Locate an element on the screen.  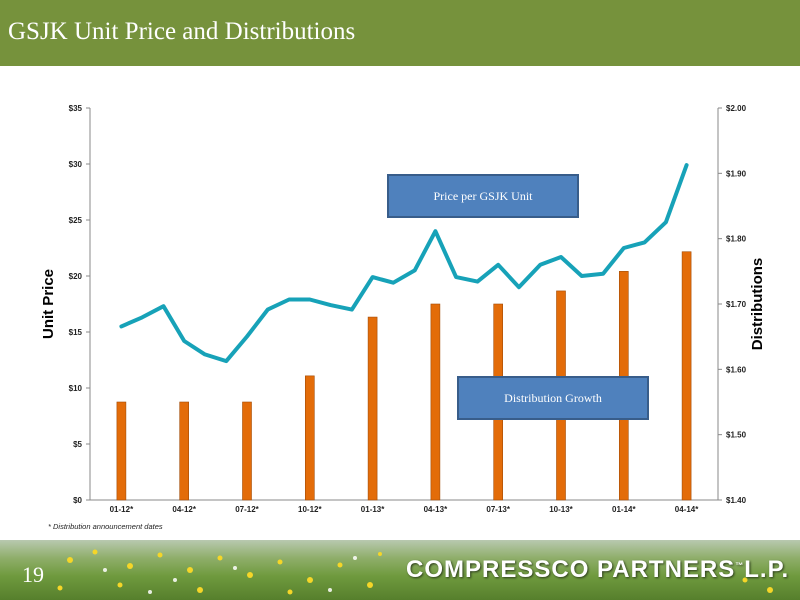
left-tick-label: $10 is located at coordinates (76, 388).